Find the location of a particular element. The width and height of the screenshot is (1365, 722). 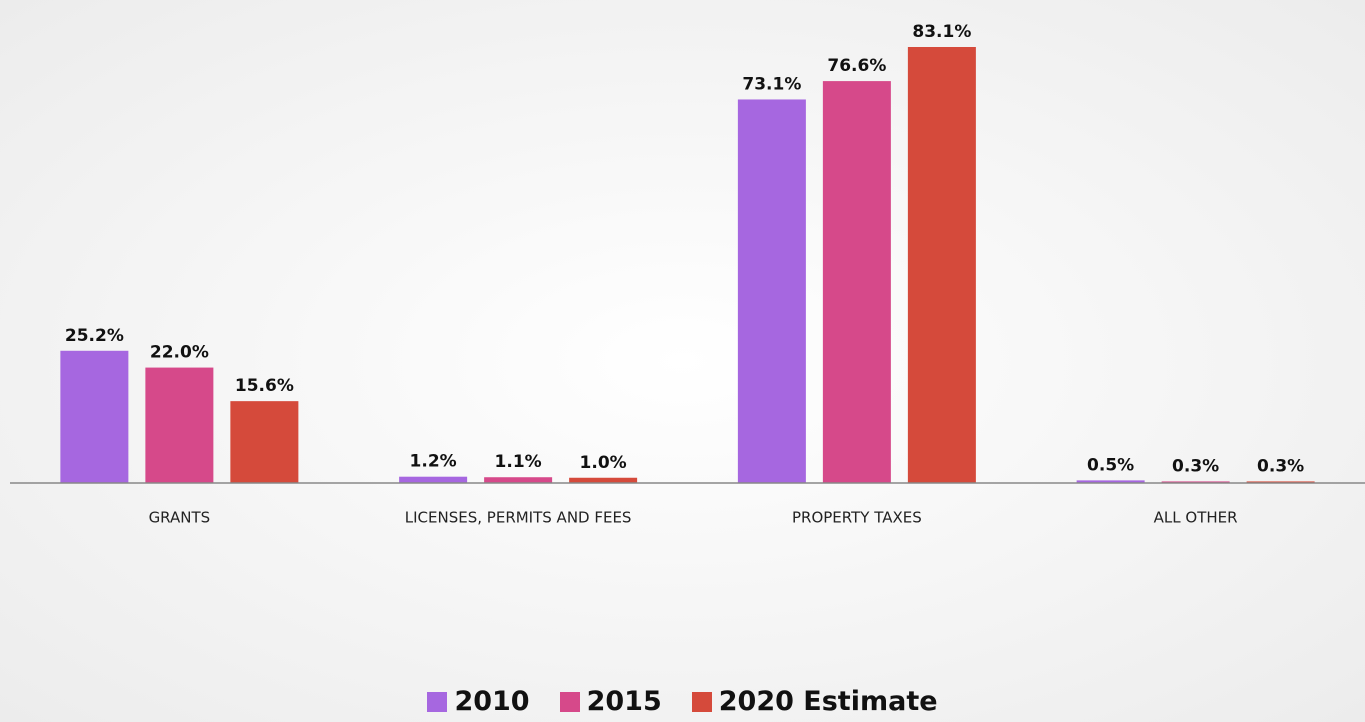

data-label: 1.0% is located at coordinates (603, 463).